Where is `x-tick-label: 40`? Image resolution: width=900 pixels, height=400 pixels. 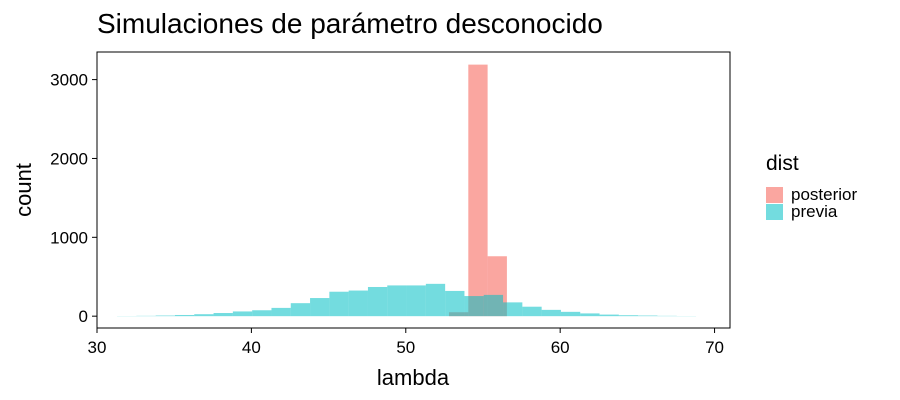 x-tick-label: 40 is located at coordinates (251, 347).